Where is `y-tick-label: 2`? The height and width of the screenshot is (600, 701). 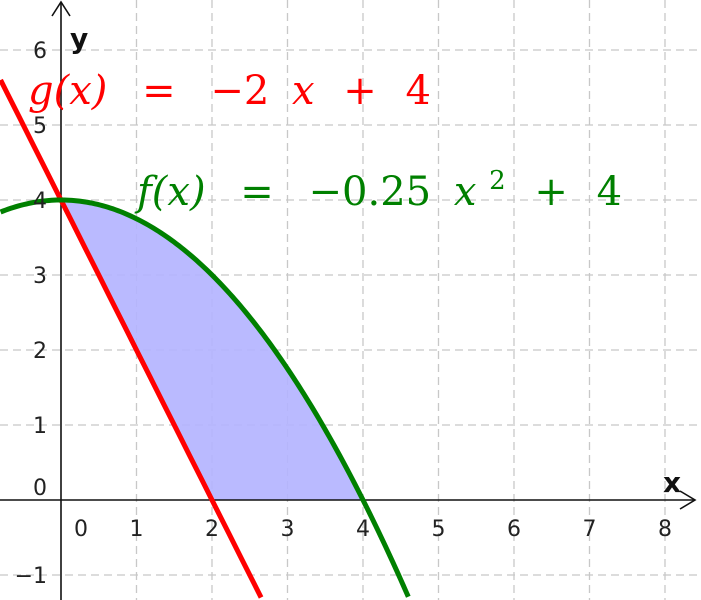
y-tick-label: 2 is located at coordinates (40, 351).